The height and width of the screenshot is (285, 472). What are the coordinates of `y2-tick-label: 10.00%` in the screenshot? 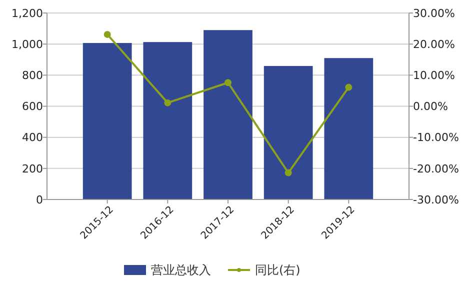 It's located at (434, 75).